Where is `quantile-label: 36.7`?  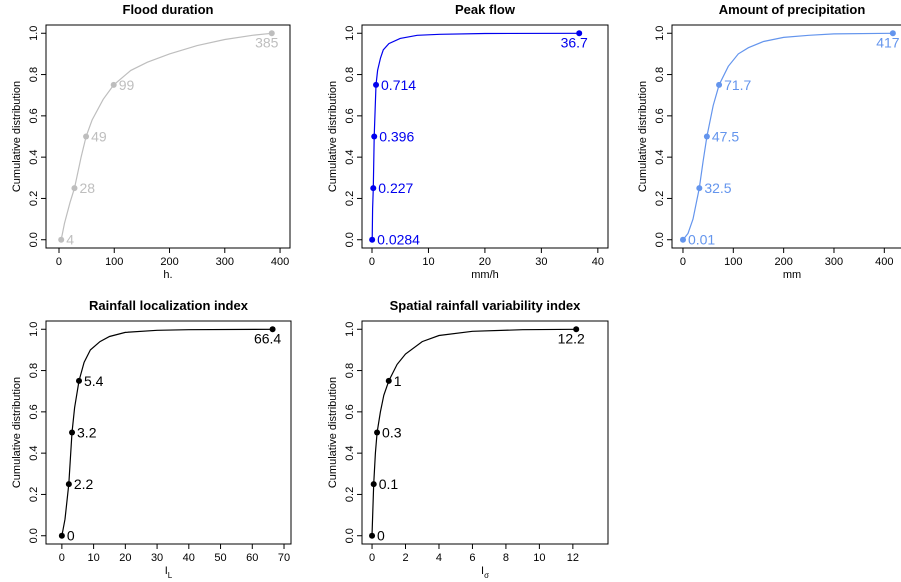
quantile-label: 36.7 is located at coordinates (574, 42).